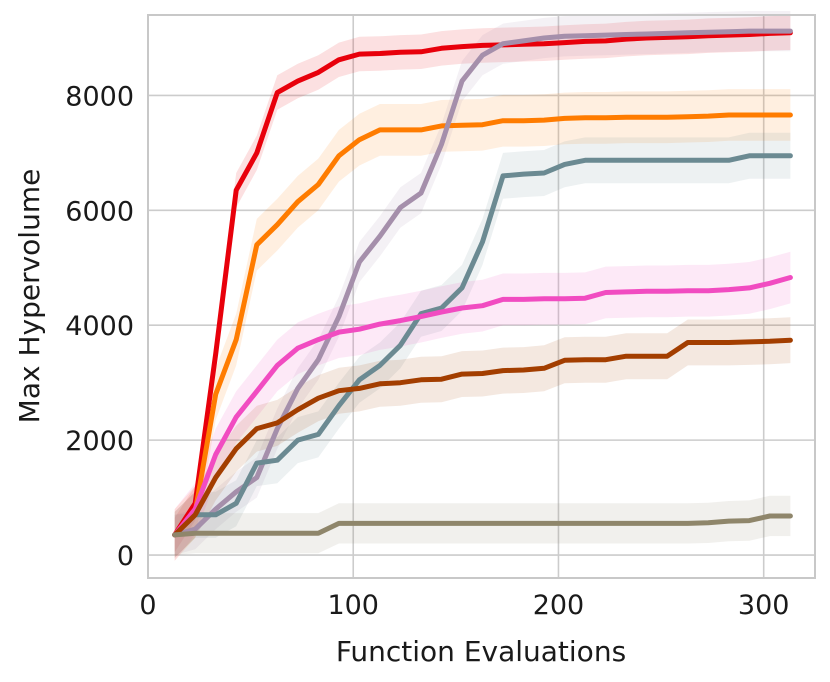 The width and height of the screenshot is (830, 682). I want to click on y-tick-label: 0, so click(125, 556).